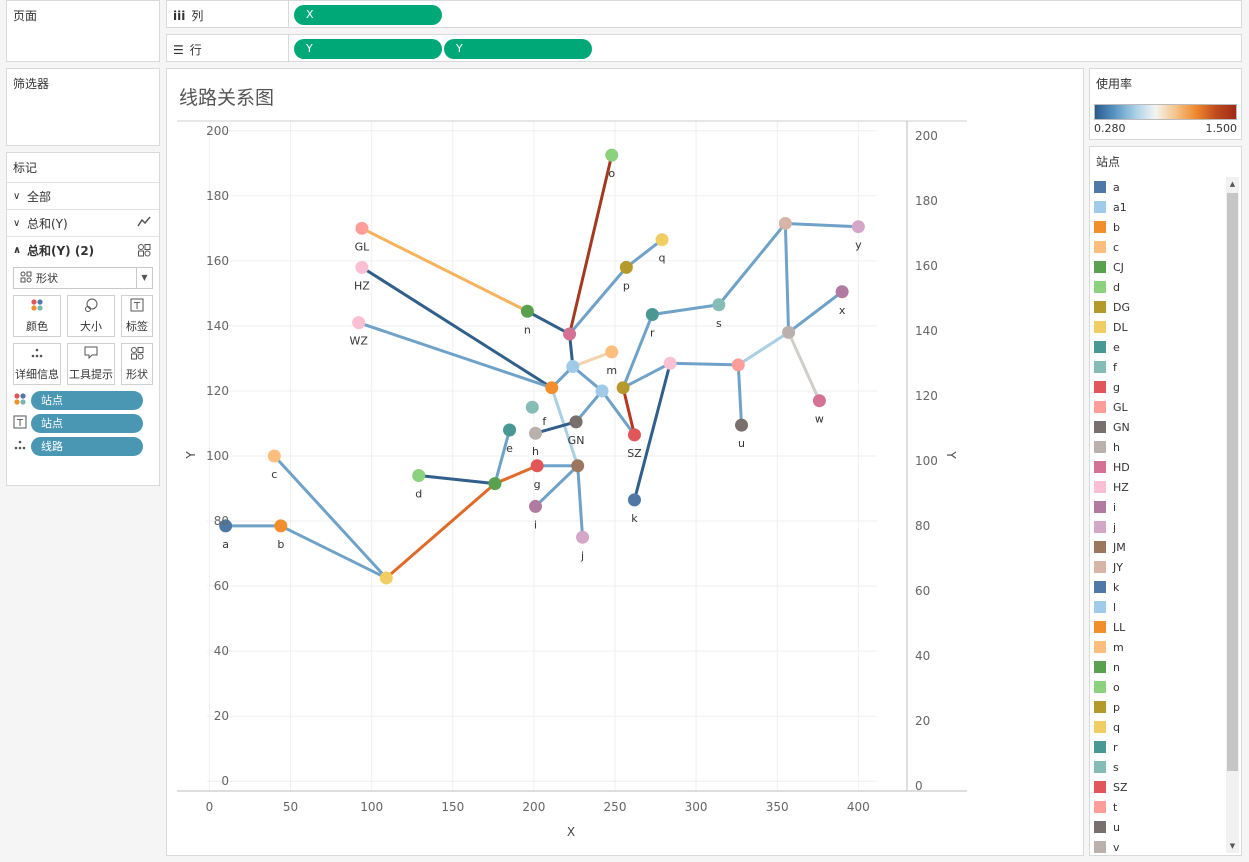 The image size is (1249, 862). I want to click on legend-scrollbar: ▲ ▼, so click(1232, 515).